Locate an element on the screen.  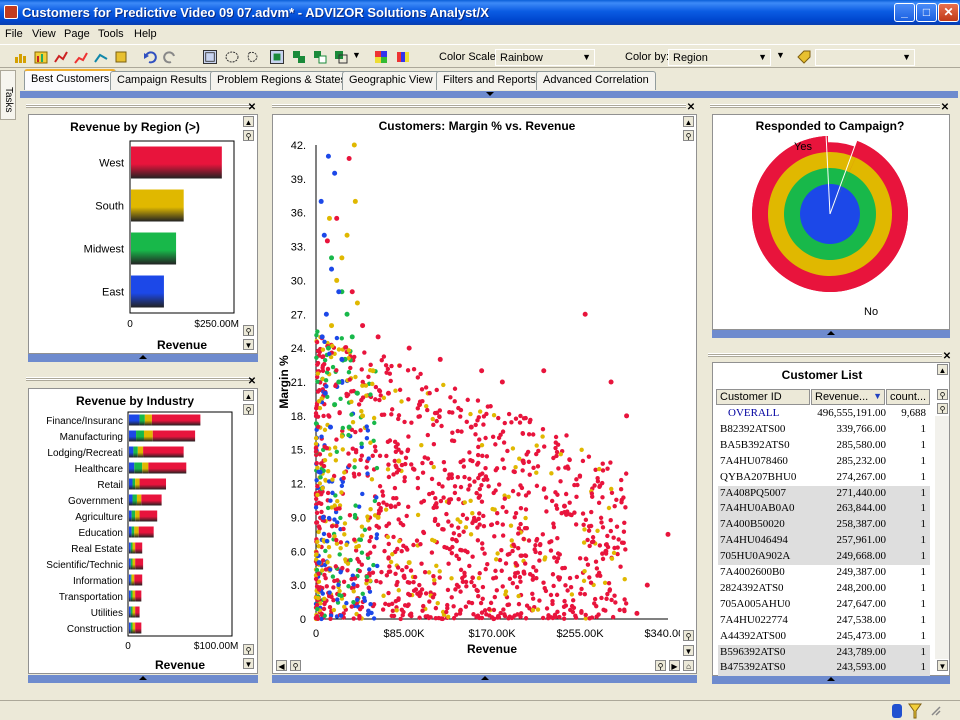
menu-page: Page is located at coordinates (77, 34).